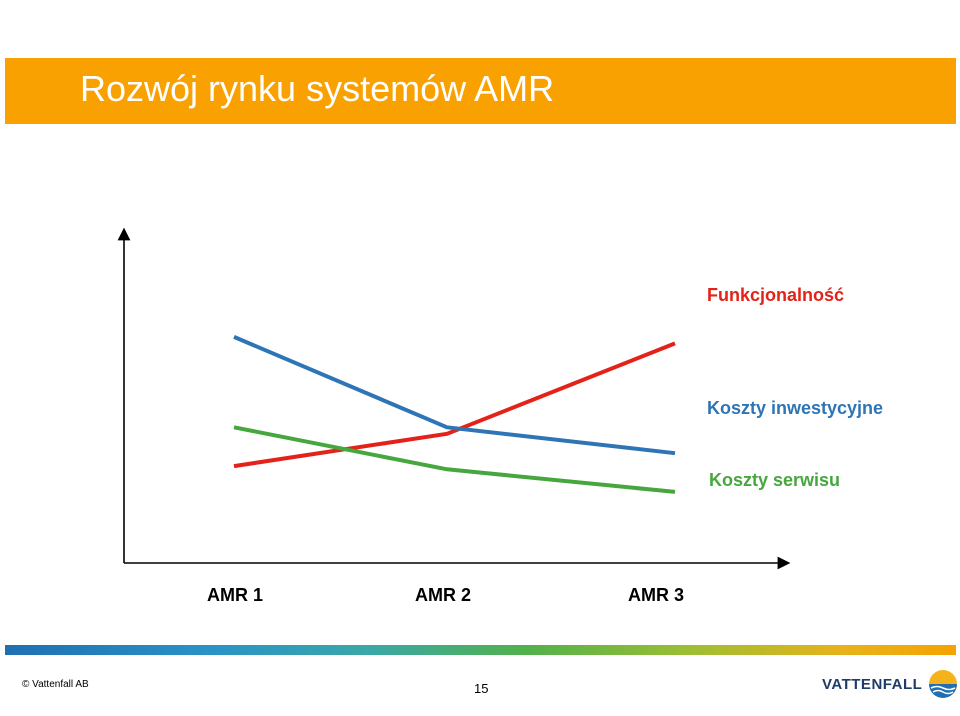  What do you see at coordinates (656, 595) in the screenshot?
I see `category-label-3: AMR 3` at bounding box center [656, 595].